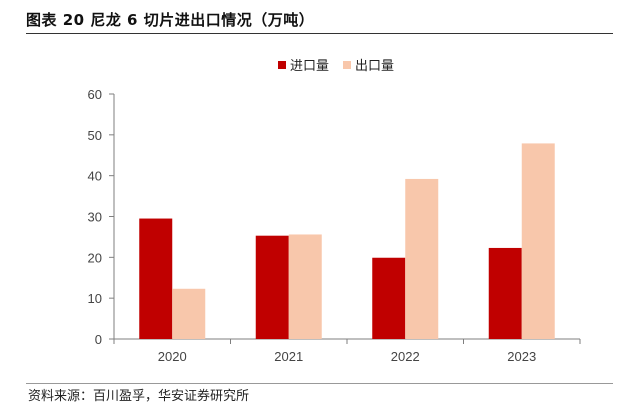 The height and width of the screenshot is (404, 644). What do you see at coordinates (521, 356) in the screenshot?
I see `x-tick-label: 2023` at bounding box center [521, 356].